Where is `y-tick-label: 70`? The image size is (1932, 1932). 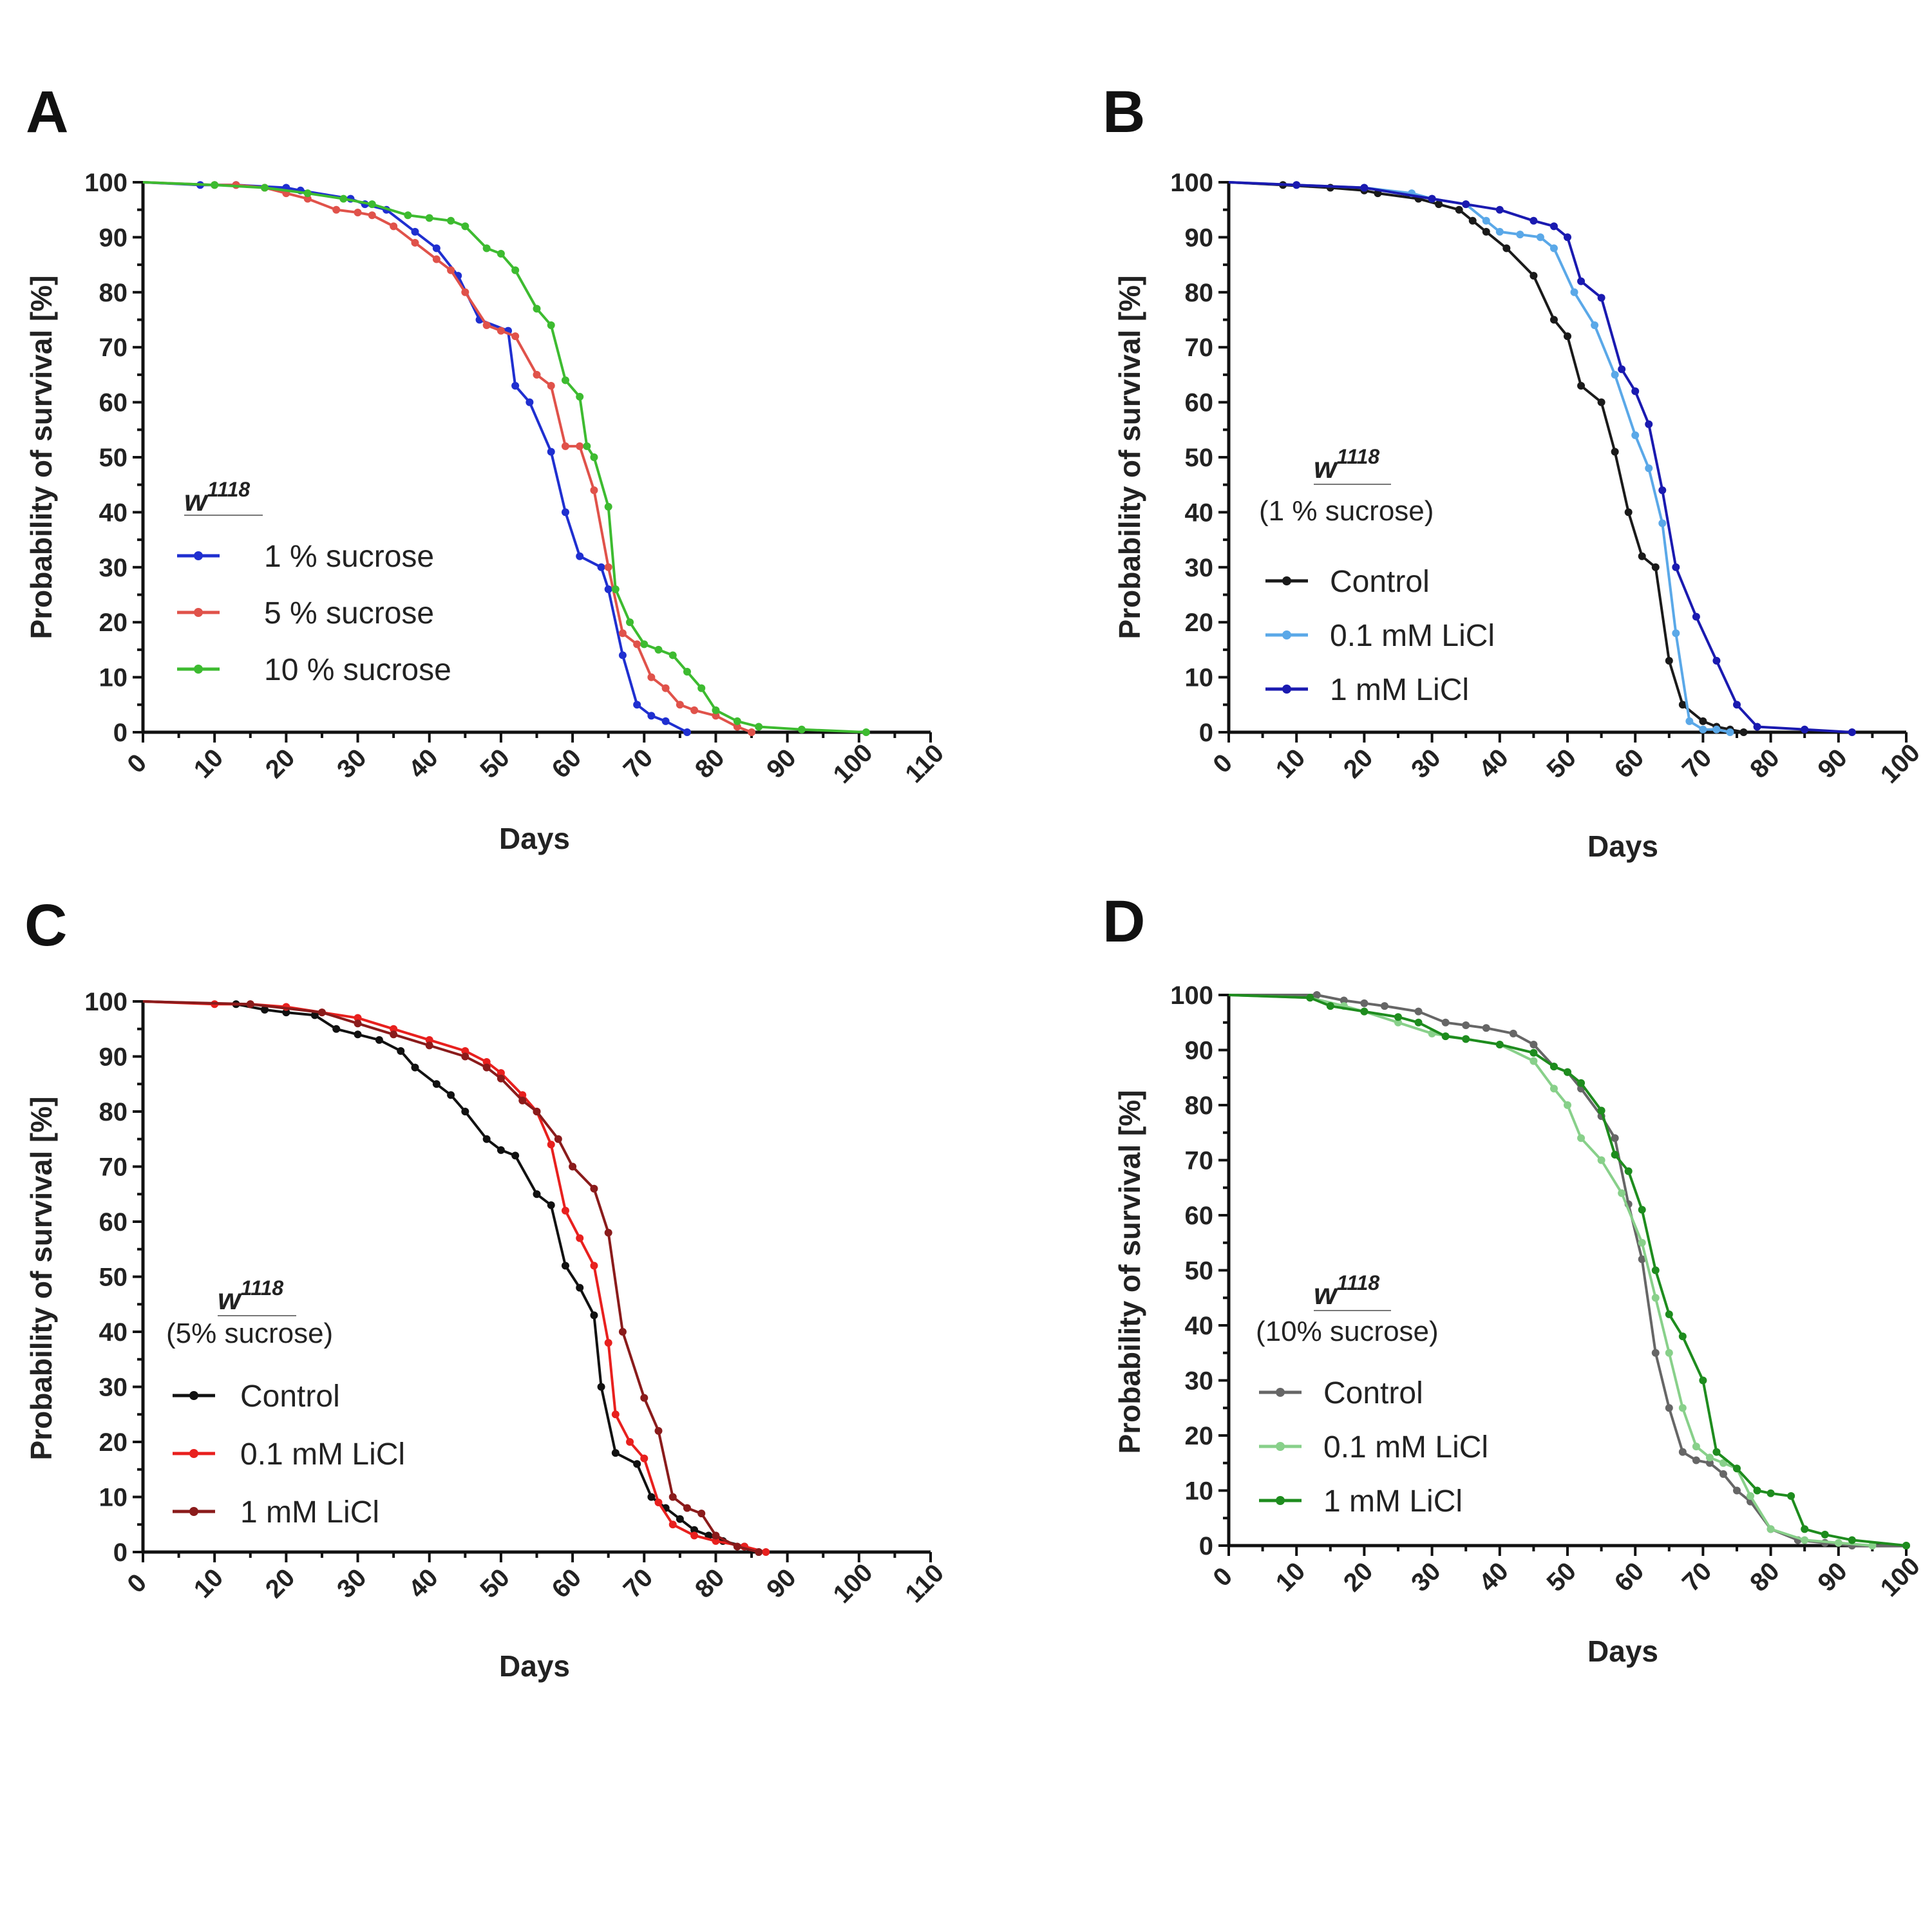 y-tick-label: 70 is located at coordinates (1199, 348).